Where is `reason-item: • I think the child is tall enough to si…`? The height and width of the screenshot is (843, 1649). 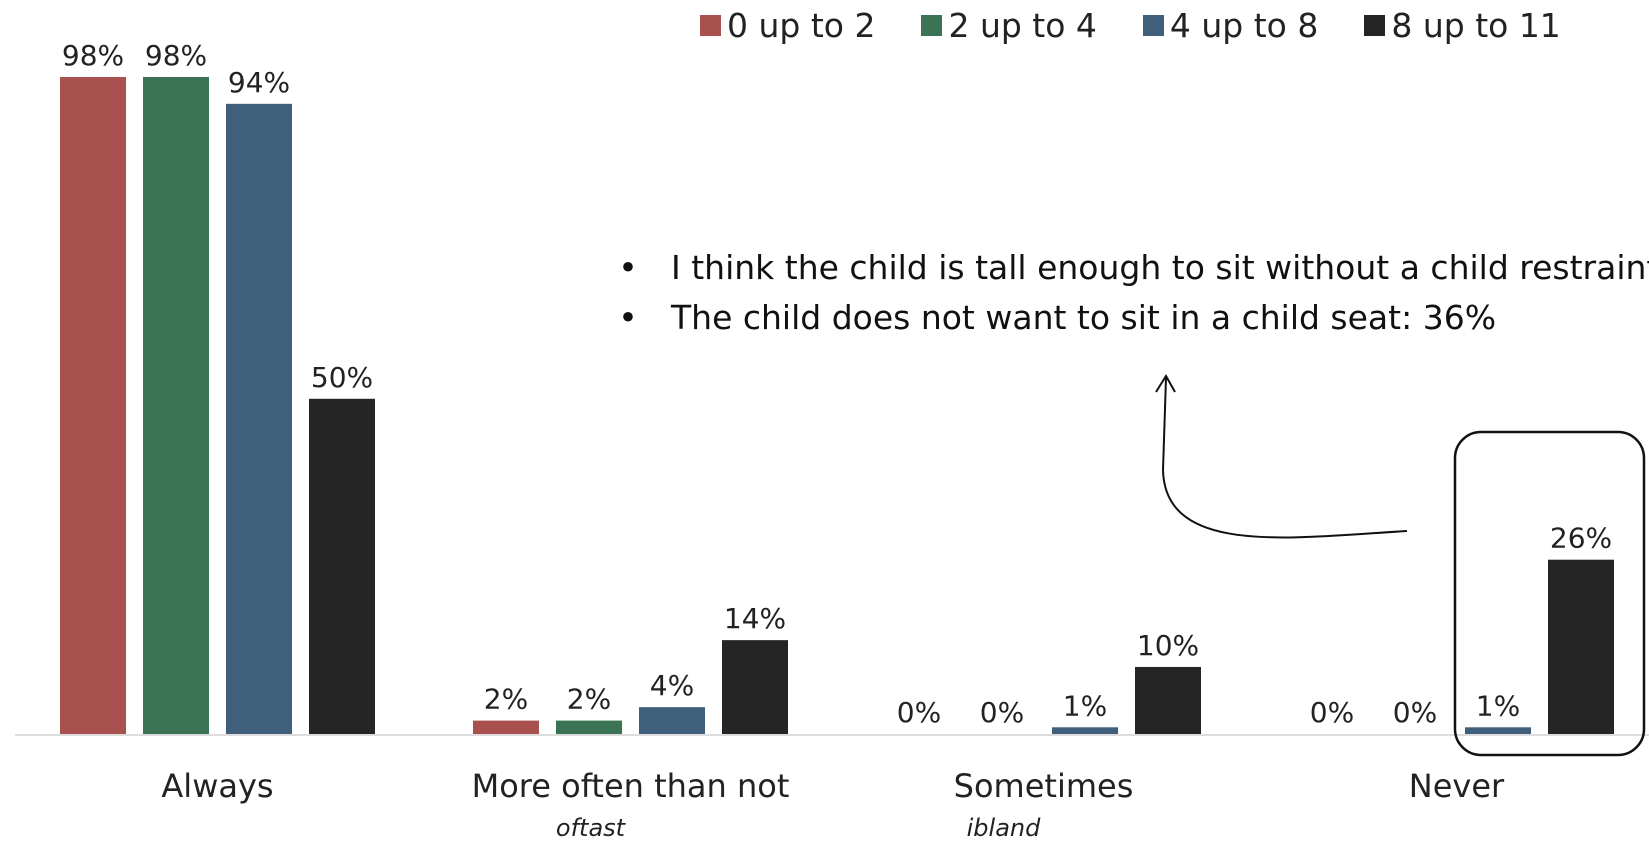 reason-item: • I think the child is tall enough to si… is located at coordinates (1131, 268).